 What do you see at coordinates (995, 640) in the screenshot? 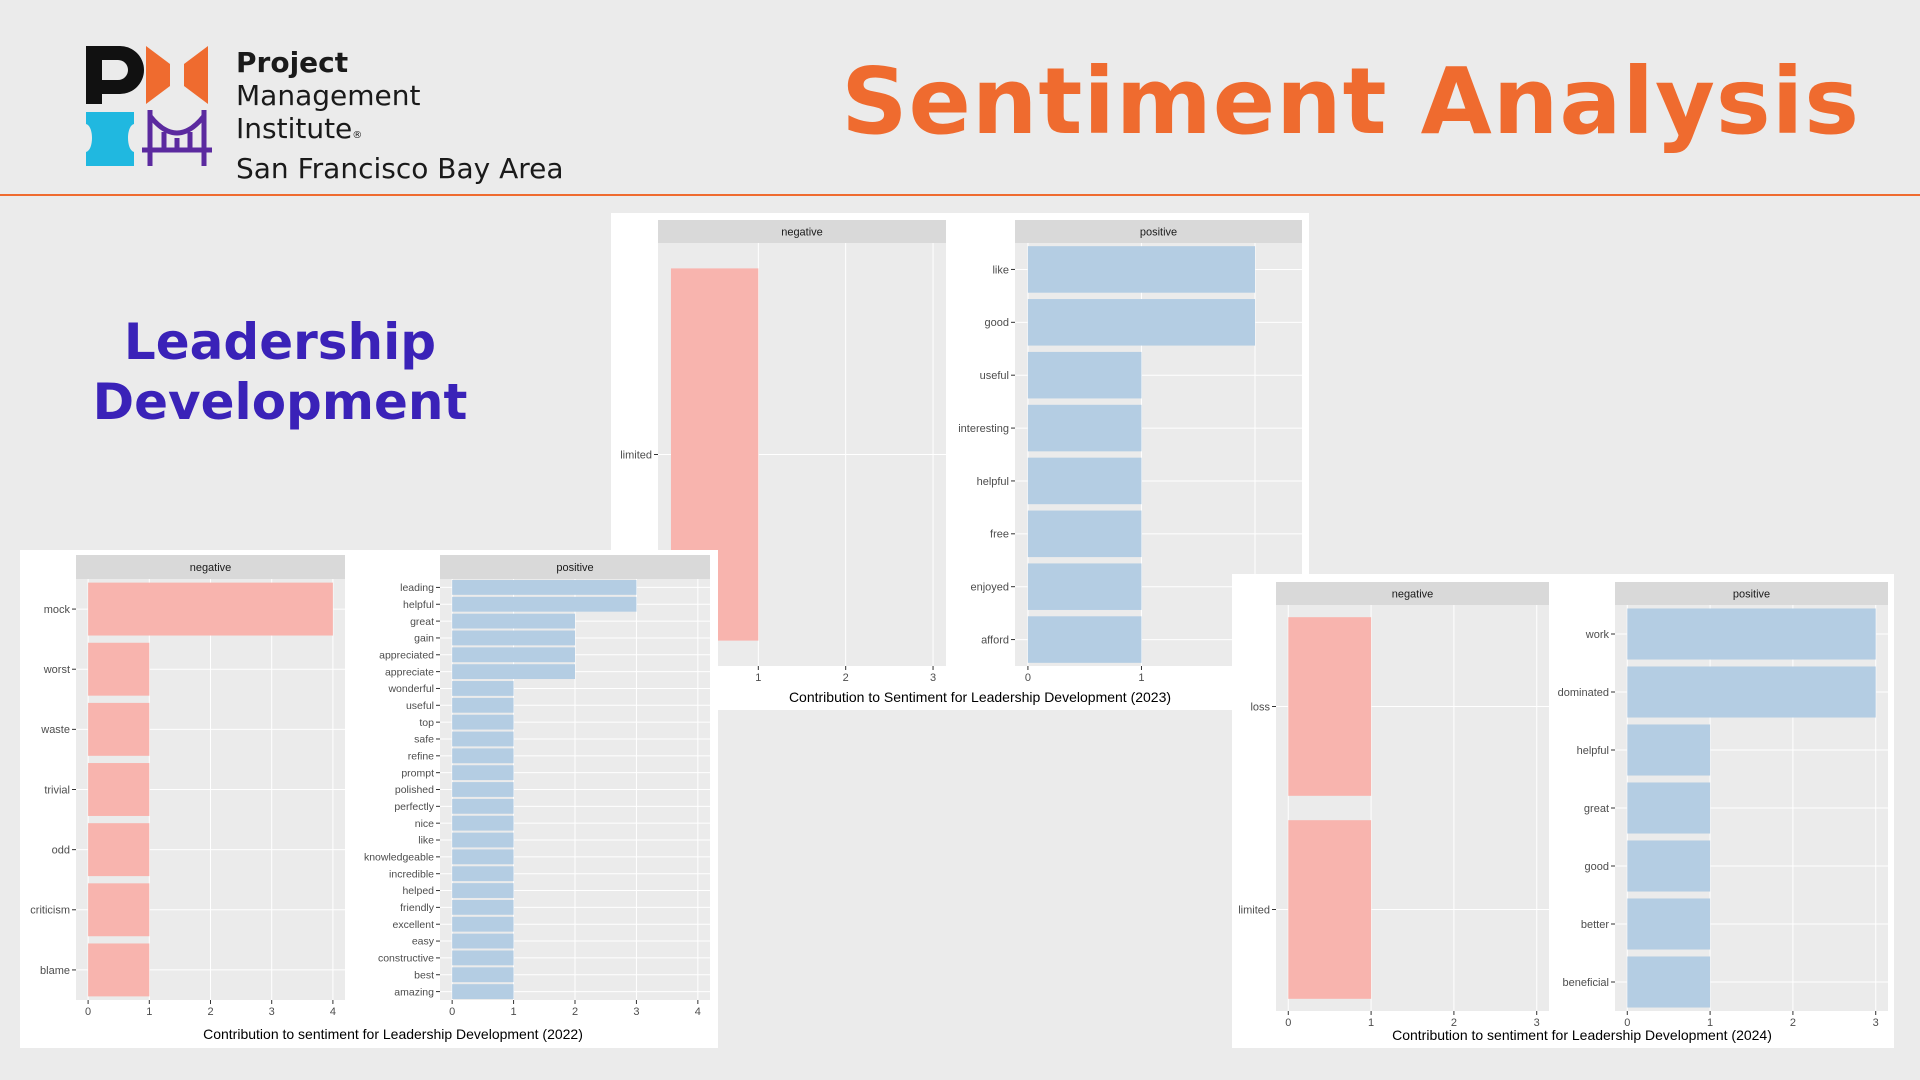
I see `tick-label-positive-afford: afford` at bounding box center [995, 640].